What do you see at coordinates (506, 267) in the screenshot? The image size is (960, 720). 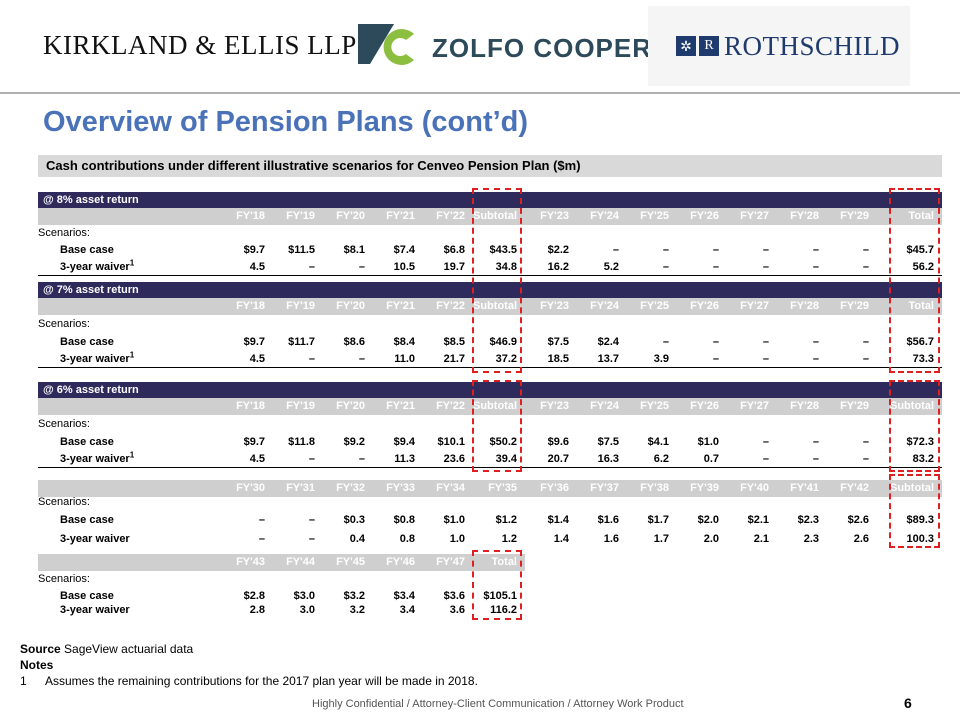 I see `table-cell: 34.8` at bounding box center [506, 267].